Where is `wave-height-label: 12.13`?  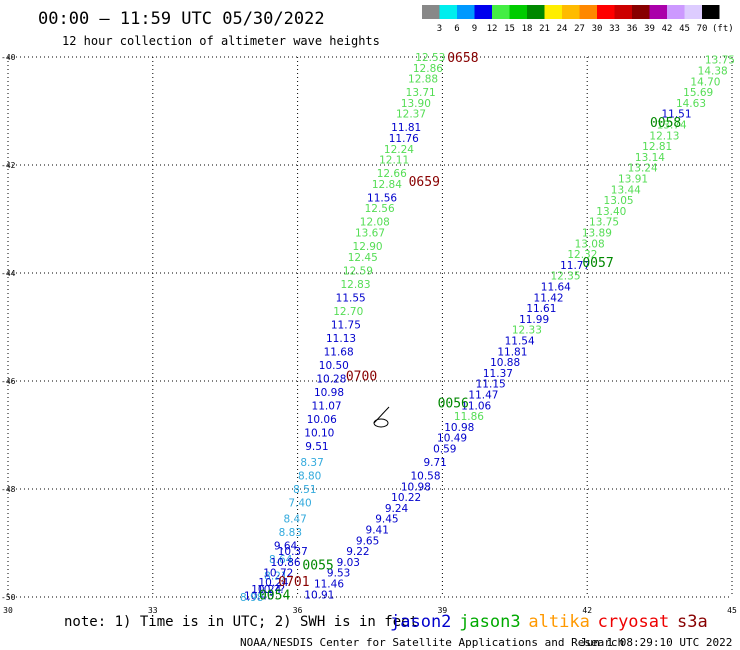
wave-height-label: 12.13 is located at coordinates (664, 136).